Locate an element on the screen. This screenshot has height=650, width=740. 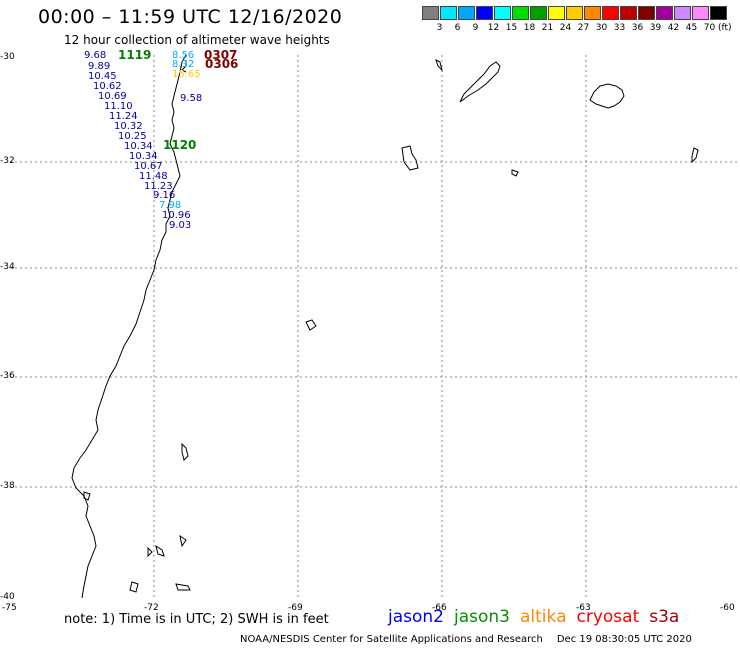
wave-height-value: 10.62 is located at coordinates (107, 86).